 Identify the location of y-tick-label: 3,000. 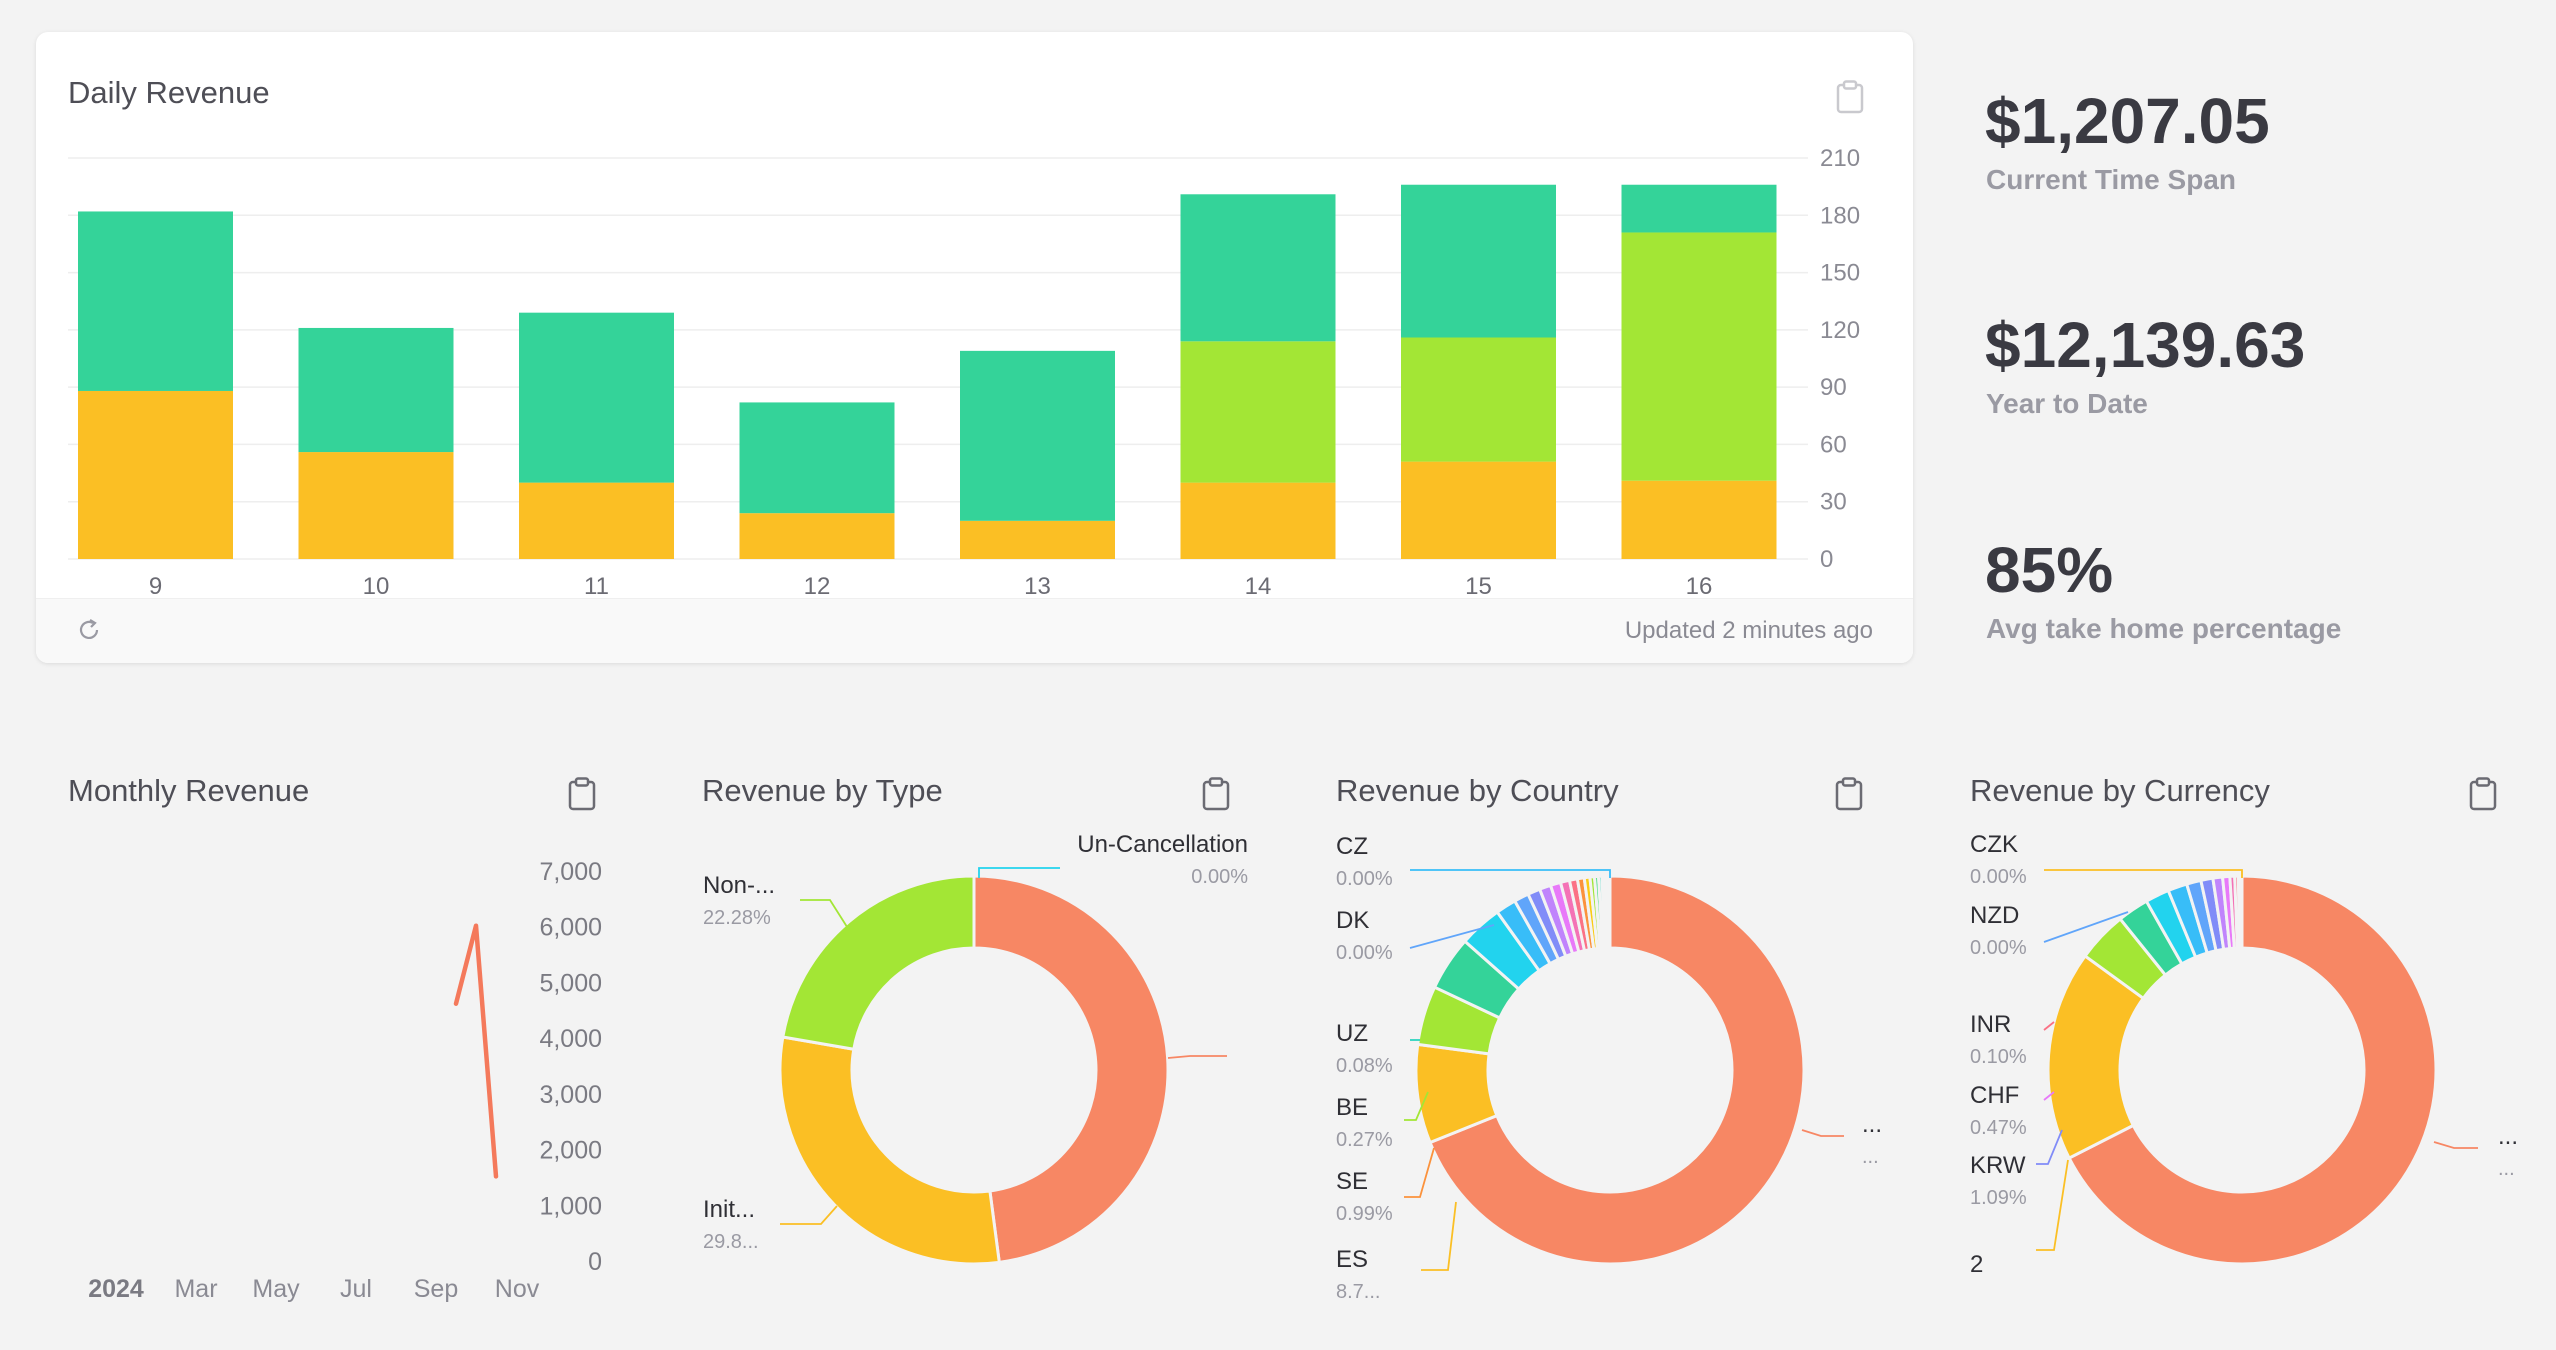
(570, 1095).